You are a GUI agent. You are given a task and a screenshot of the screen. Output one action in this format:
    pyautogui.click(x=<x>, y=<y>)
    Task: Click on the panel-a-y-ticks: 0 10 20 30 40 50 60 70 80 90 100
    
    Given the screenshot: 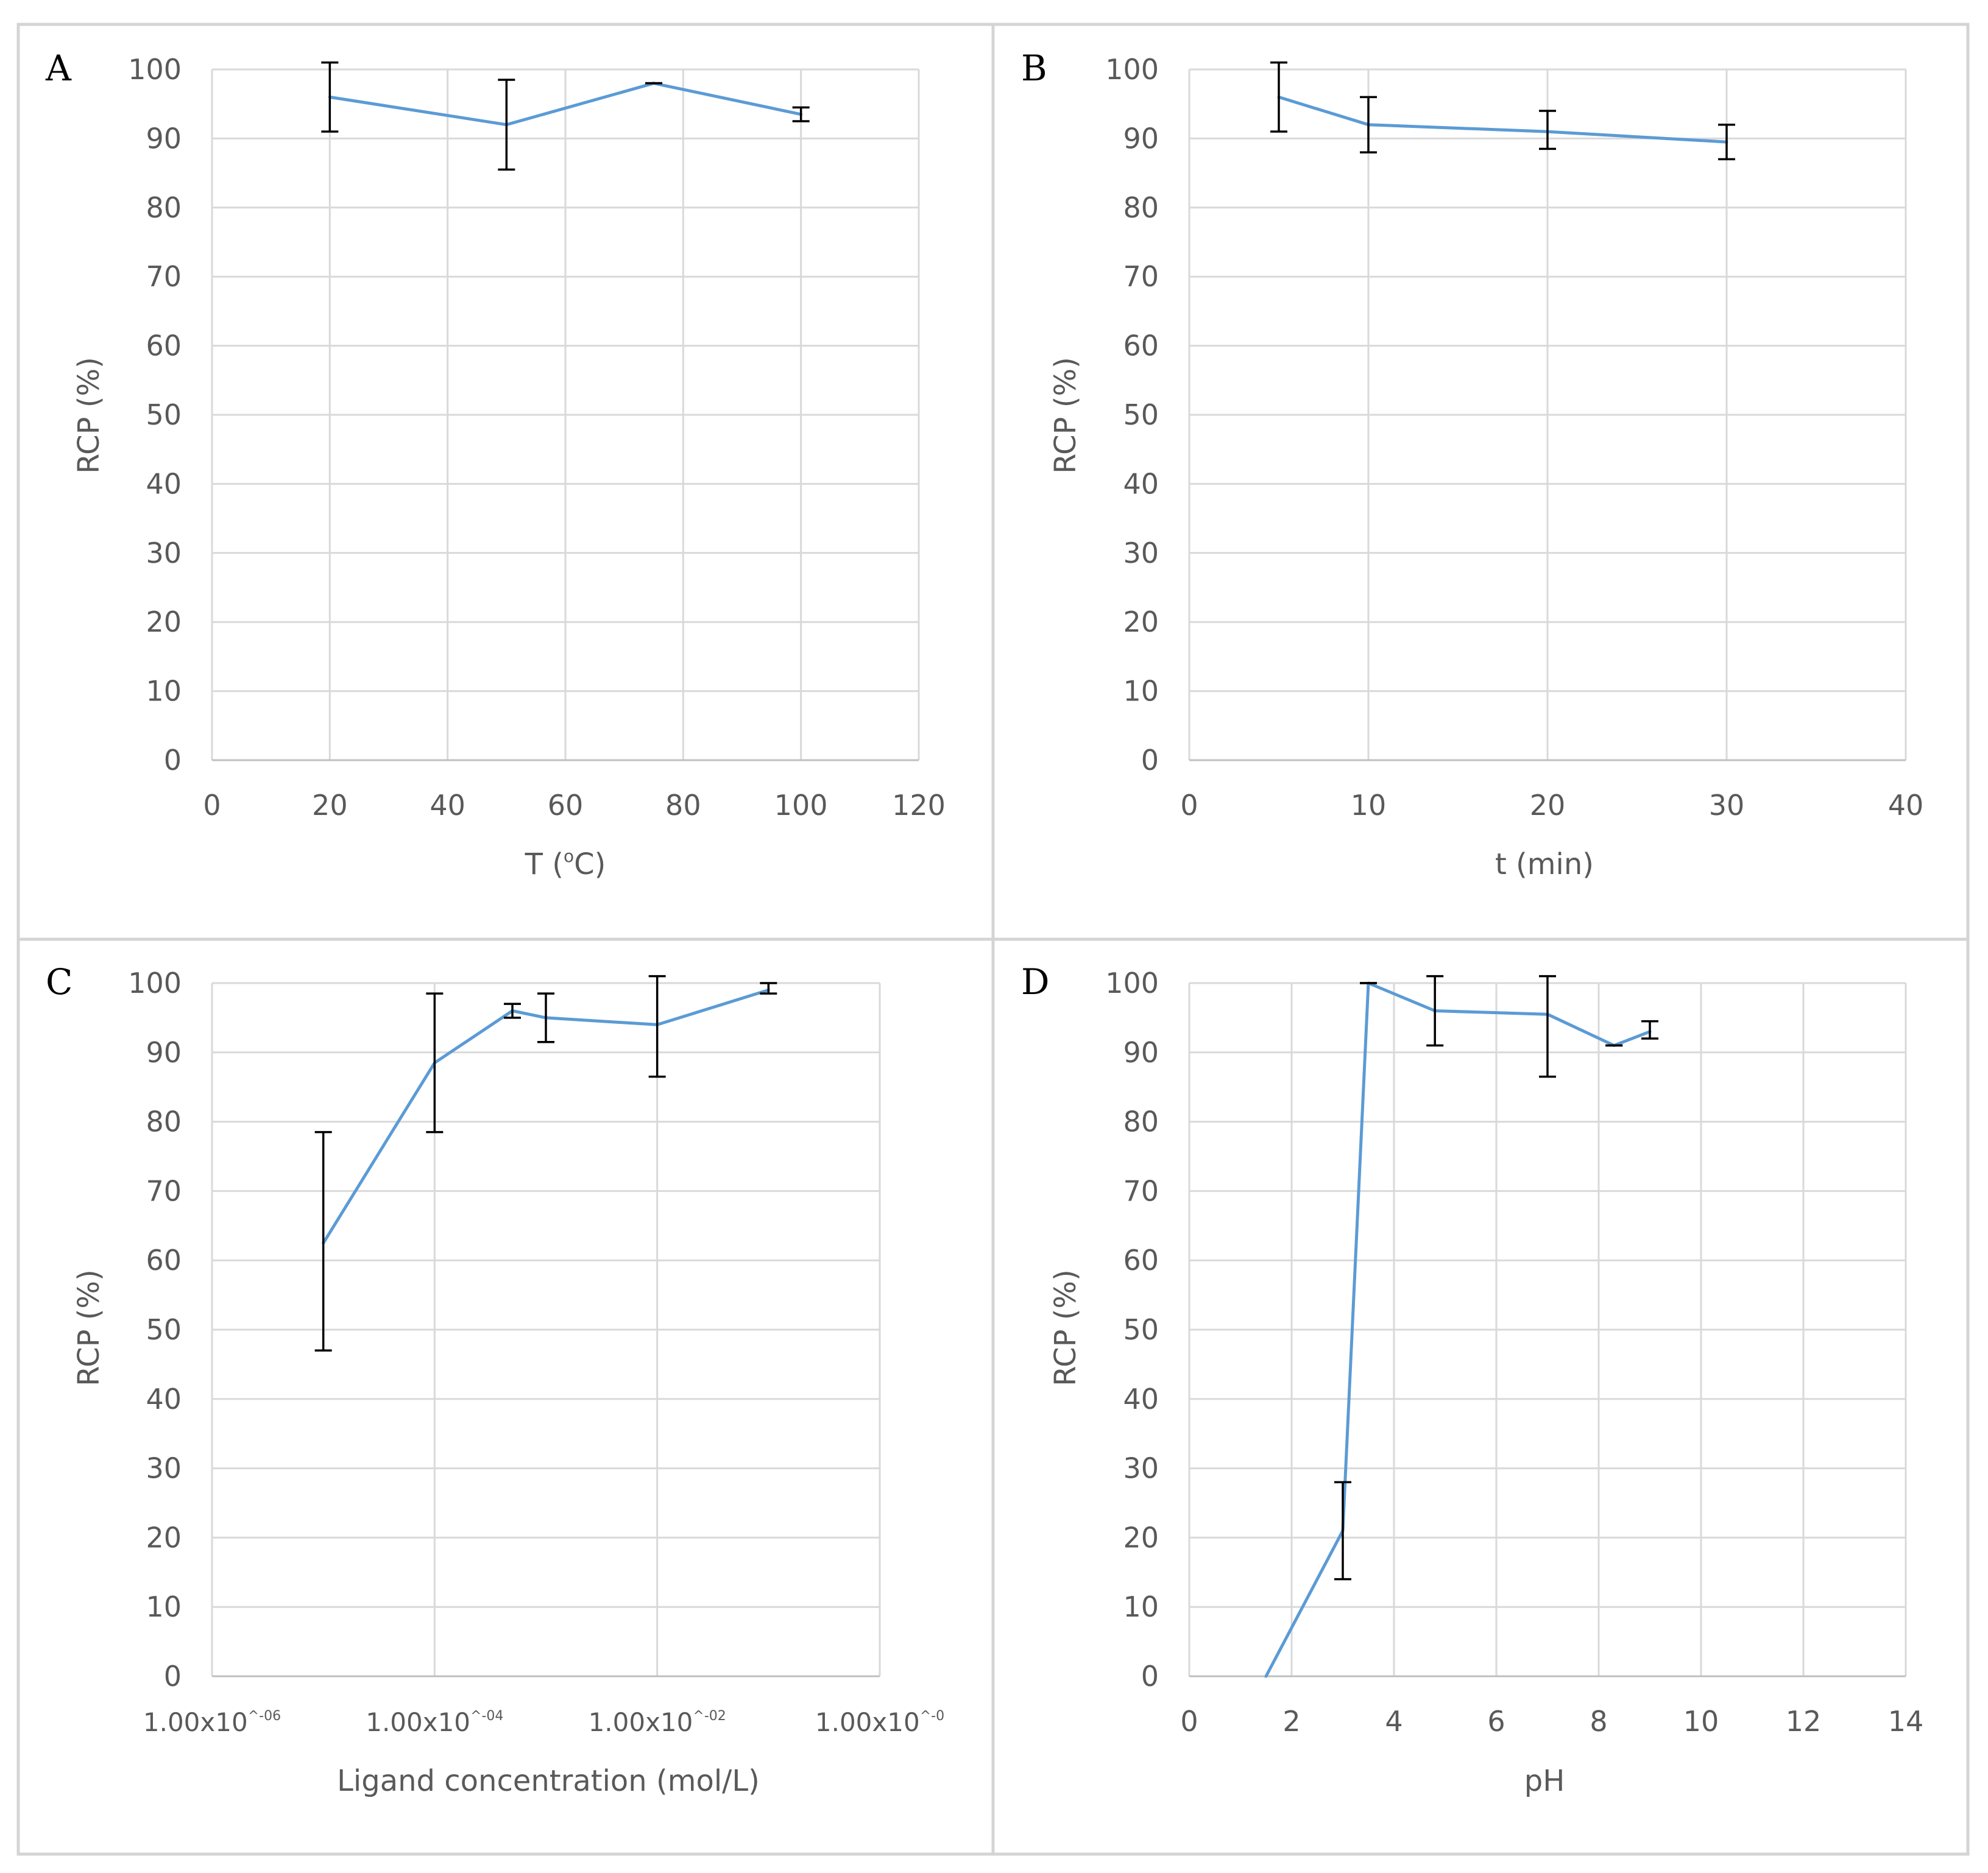 What is the action you would take?
    pyautogui.click(x=155, y=415)
    